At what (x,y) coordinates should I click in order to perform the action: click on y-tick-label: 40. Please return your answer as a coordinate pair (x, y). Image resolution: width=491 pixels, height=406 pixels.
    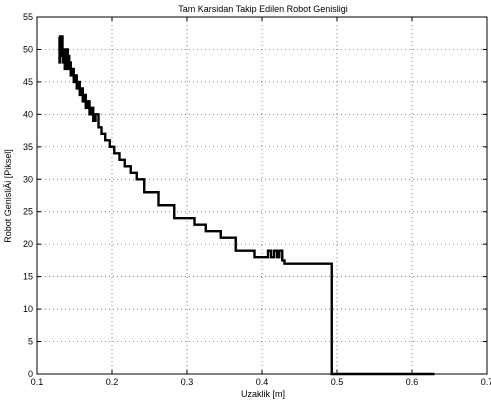
    Looking at the image, I should click on (28, 114).